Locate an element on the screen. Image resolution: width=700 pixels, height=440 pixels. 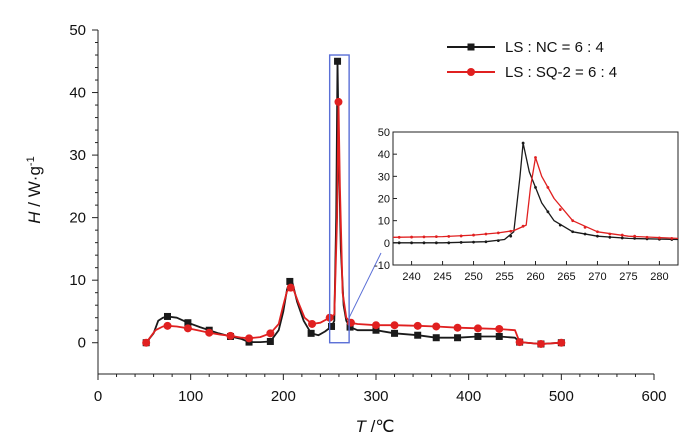
y-tick-label: 10 is located at coordinates (77, 280).